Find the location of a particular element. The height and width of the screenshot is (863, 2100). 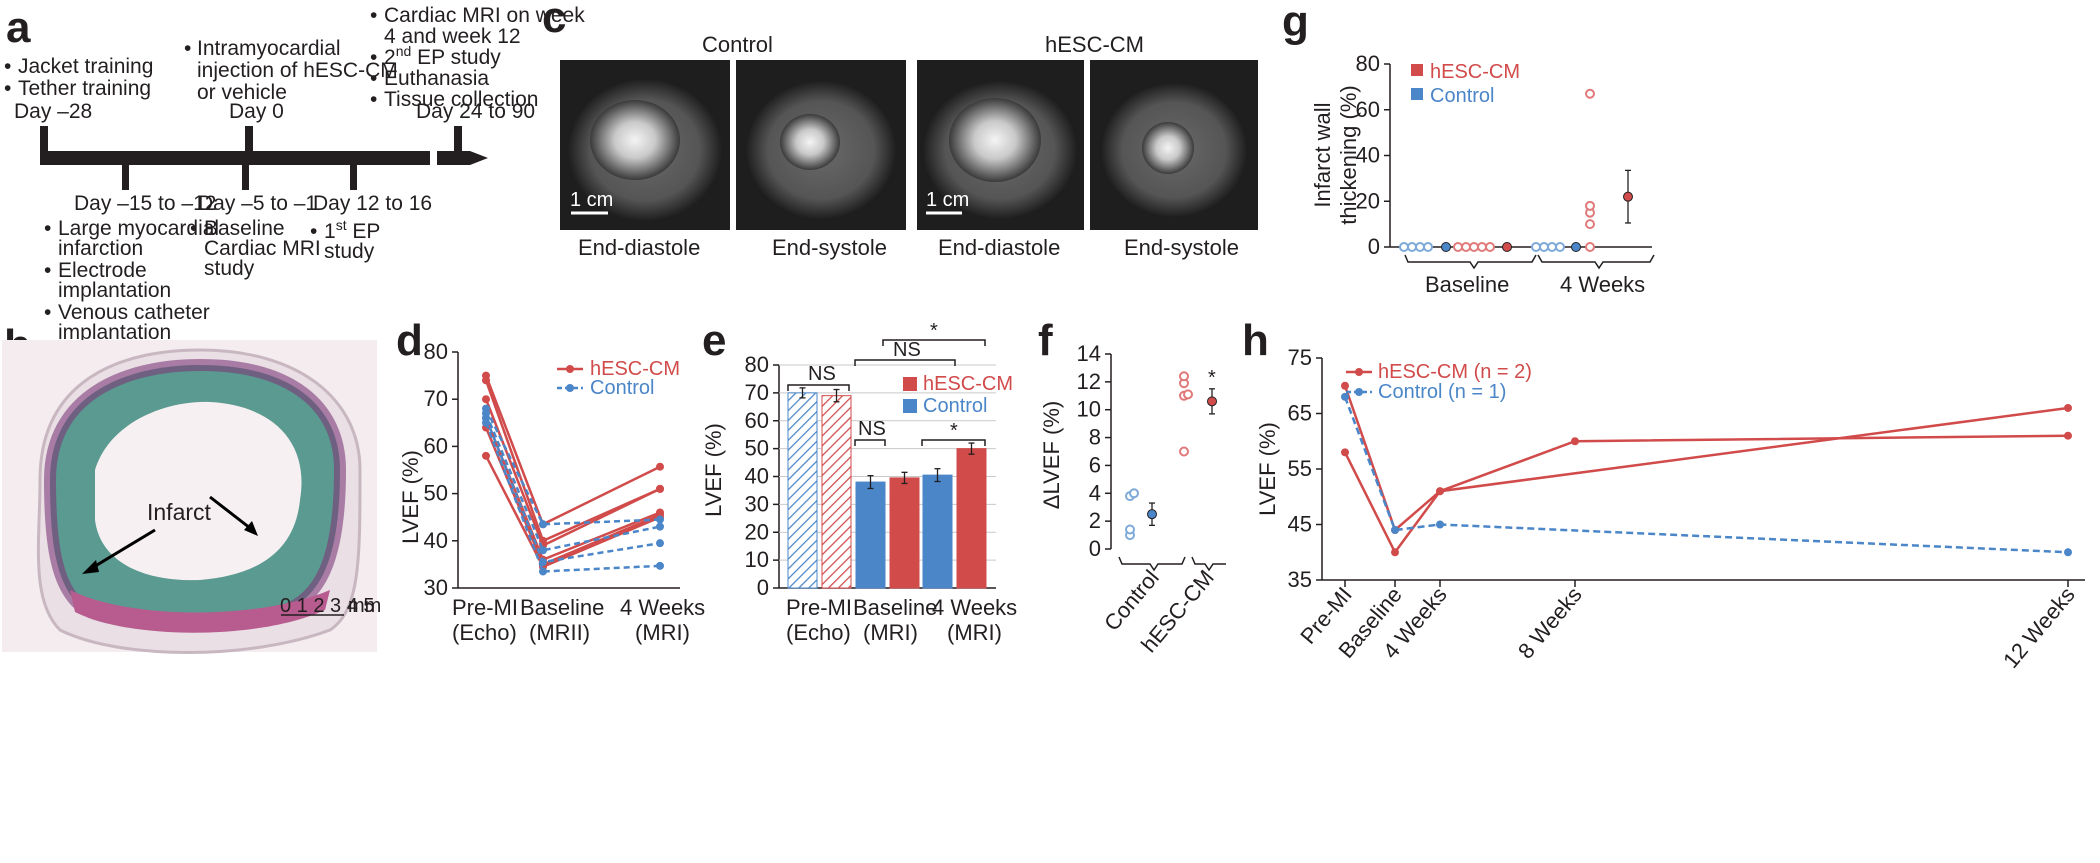

f-data-marks: * is located at coordinates (1171, 454).